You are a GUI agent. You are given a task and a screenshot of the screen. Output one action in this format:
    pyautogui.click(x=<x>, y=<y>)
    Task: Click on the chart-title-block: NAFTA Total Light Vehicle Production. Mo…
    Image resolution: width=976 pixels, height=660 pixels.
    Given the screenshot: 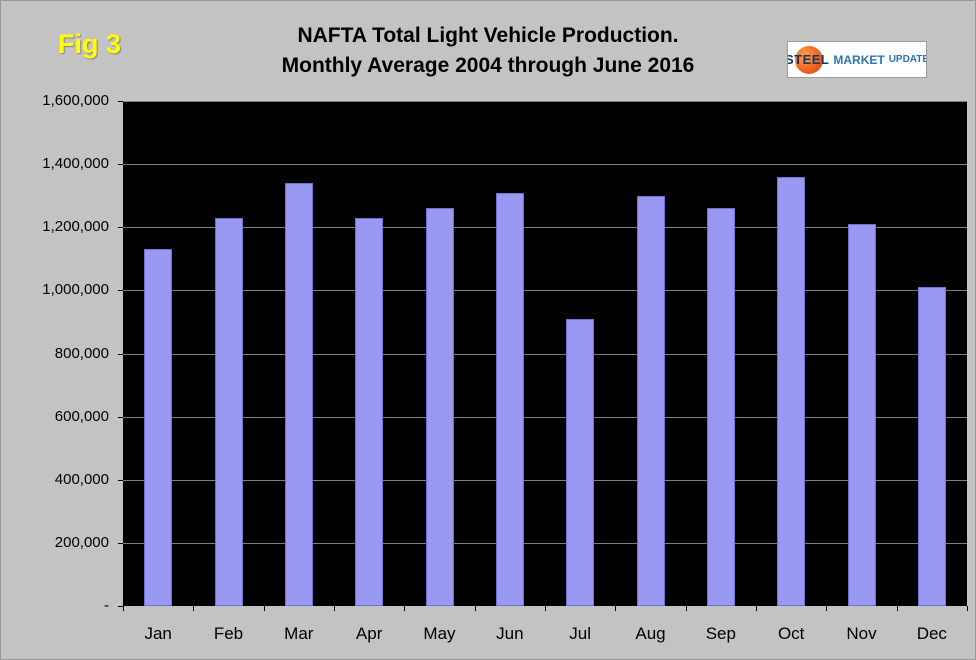 What is the action you would take?
    pyautogui.click(x=488, y=51)
    